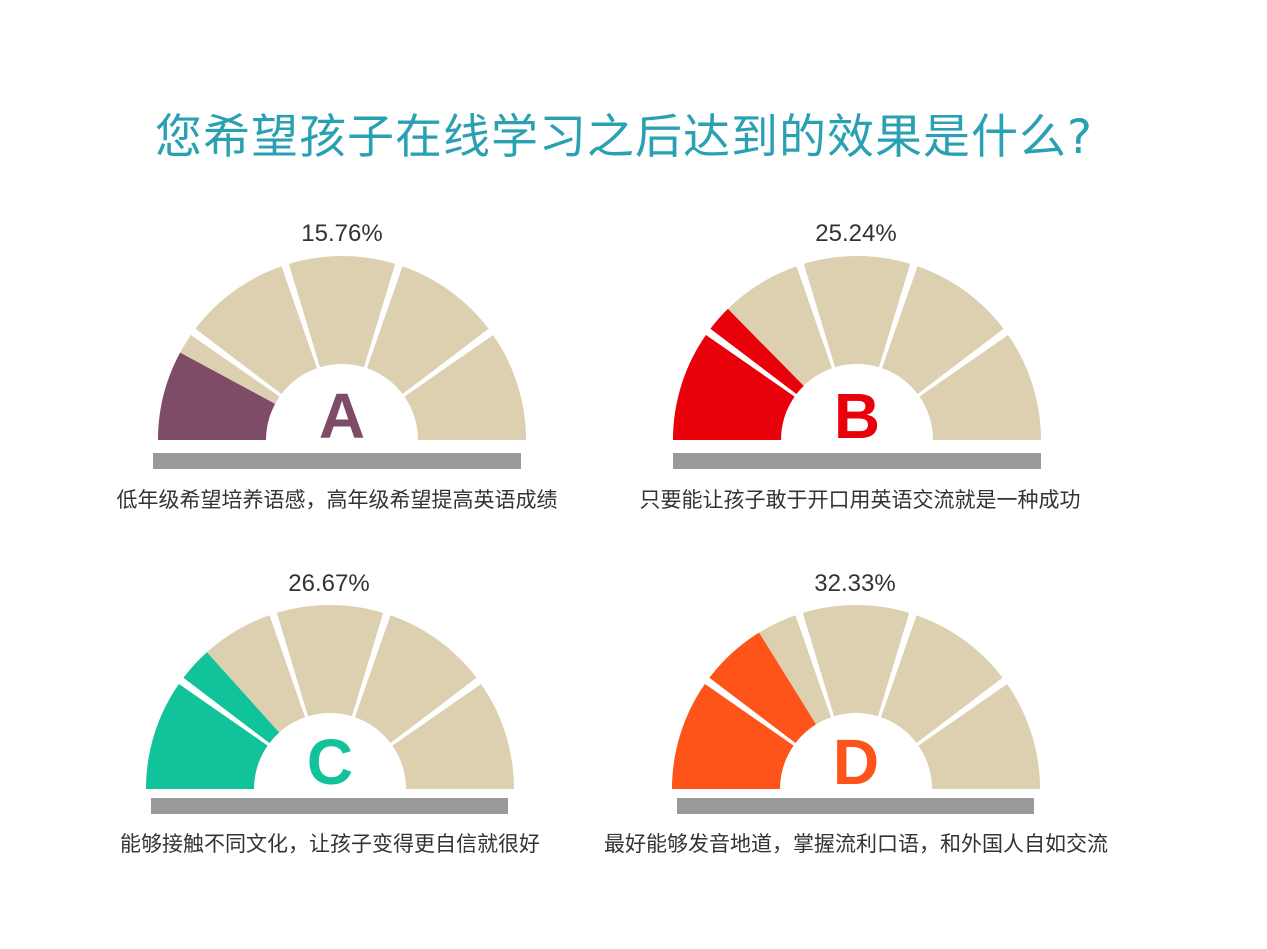 The width and height of the screenshot is (1267, 949). Describe the element at coordinates (860, 500) in the screenshot. I see `caption-b: 只要能让孩子敢于开口用英语交流就是一种成功` at that location.